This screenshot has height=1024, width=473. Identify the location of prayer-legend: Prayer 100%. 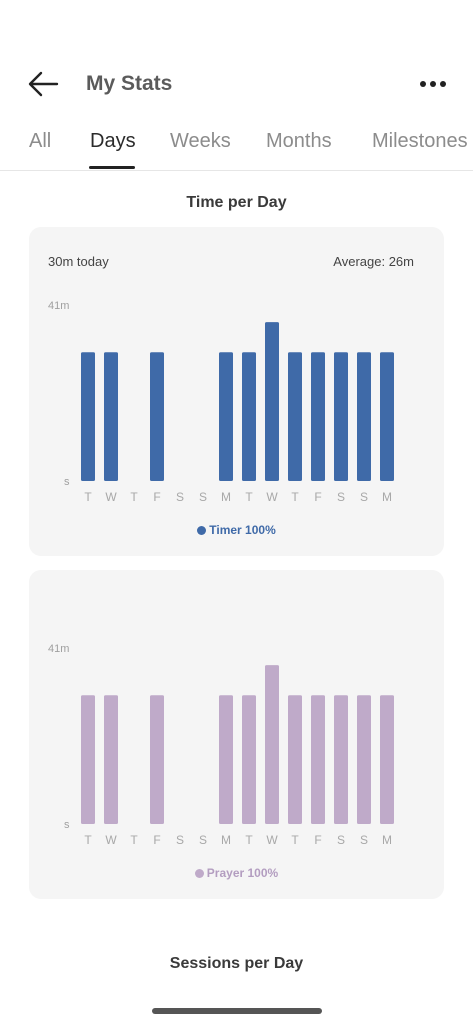
(236, 873).